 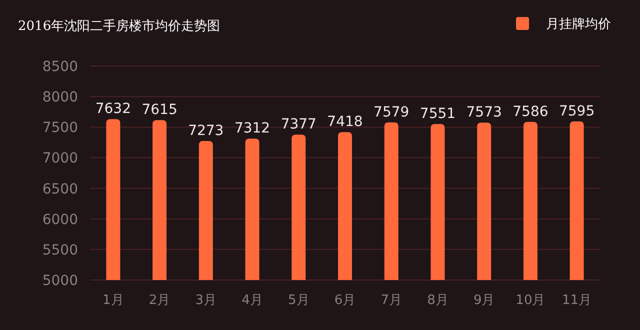 I want to click on x-tick-label: 11月, so click(x=577, y=300).